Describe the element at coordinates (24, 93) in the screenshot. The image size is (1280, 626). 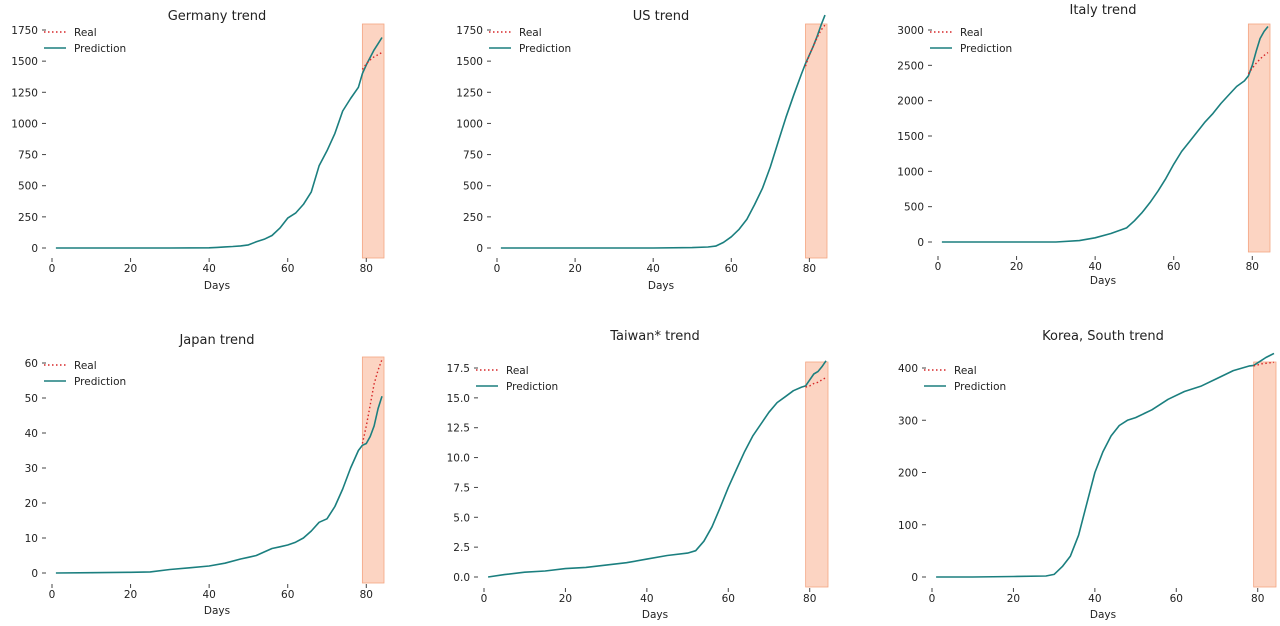
I see `y-tick-label: 1250` at that location.